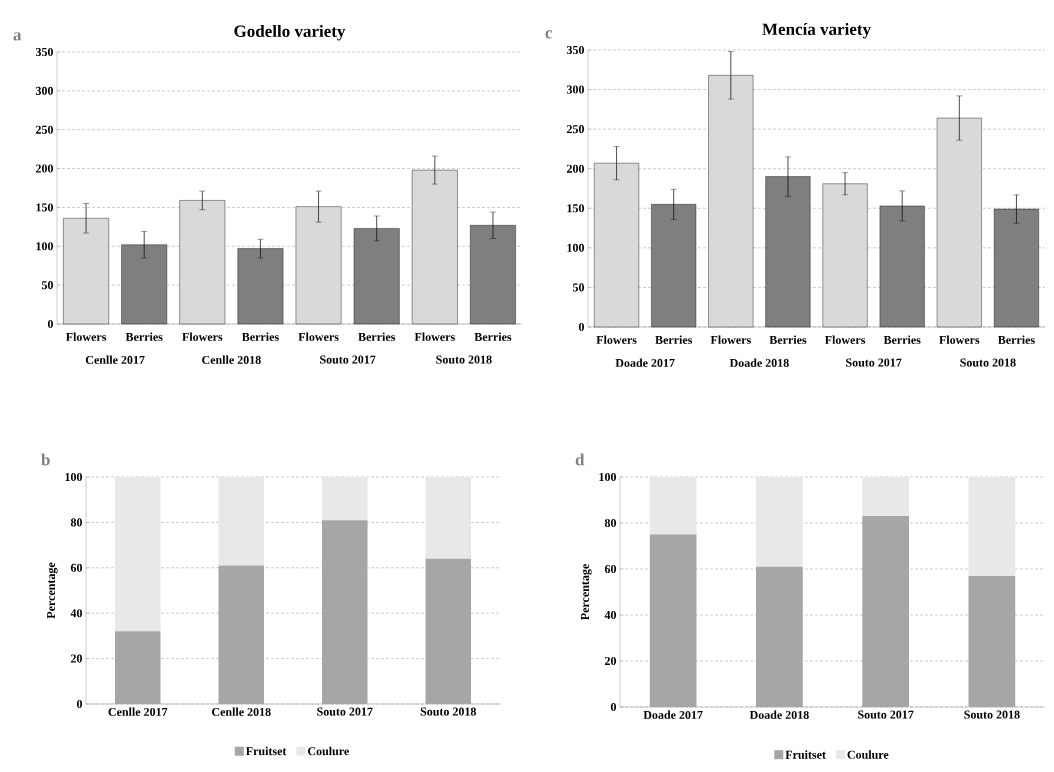 This screenshot has width=1054, height=772. What do you see at coordinates (816, 30) in the screenshot?
I see `chart-title: Mencía variety` at bounding box center [816, 30].